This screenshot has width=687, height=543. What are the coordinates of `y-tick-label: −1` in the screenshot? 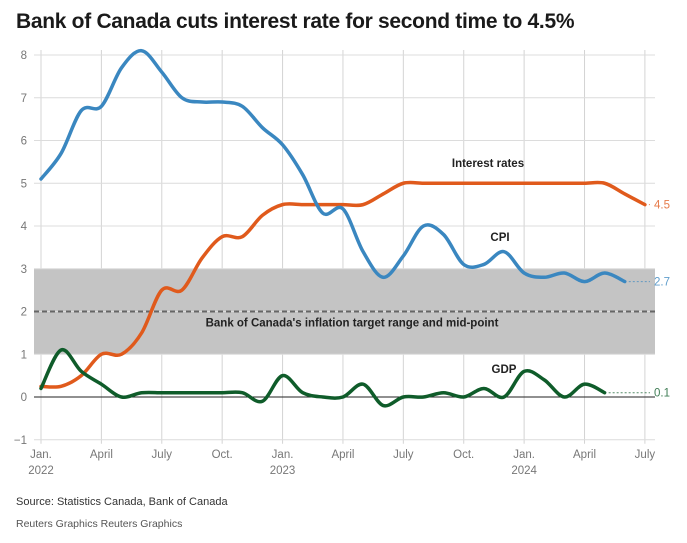 It's located at (20, 441).